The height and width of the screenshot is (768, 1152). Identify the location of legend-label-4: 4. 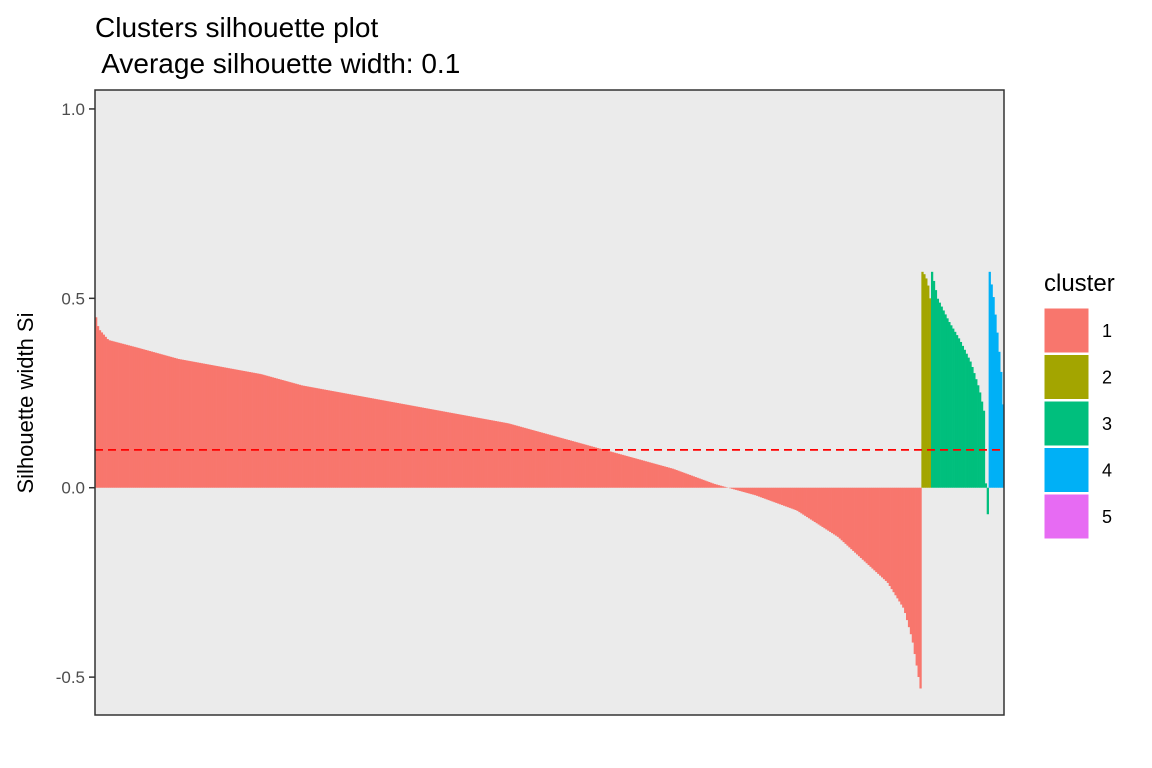
(1107, 471).